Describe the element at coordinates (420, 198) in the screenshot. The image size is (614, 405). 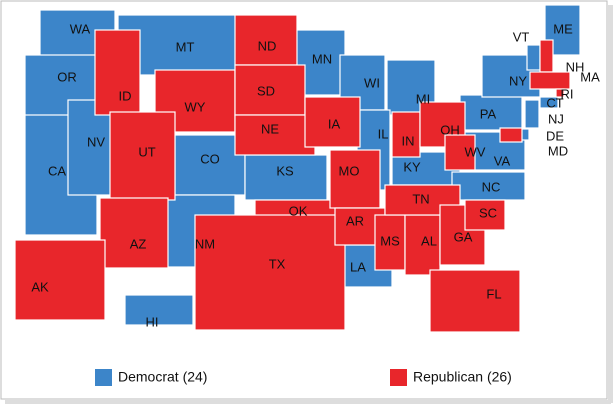
I see `state-label: TN` at that location.